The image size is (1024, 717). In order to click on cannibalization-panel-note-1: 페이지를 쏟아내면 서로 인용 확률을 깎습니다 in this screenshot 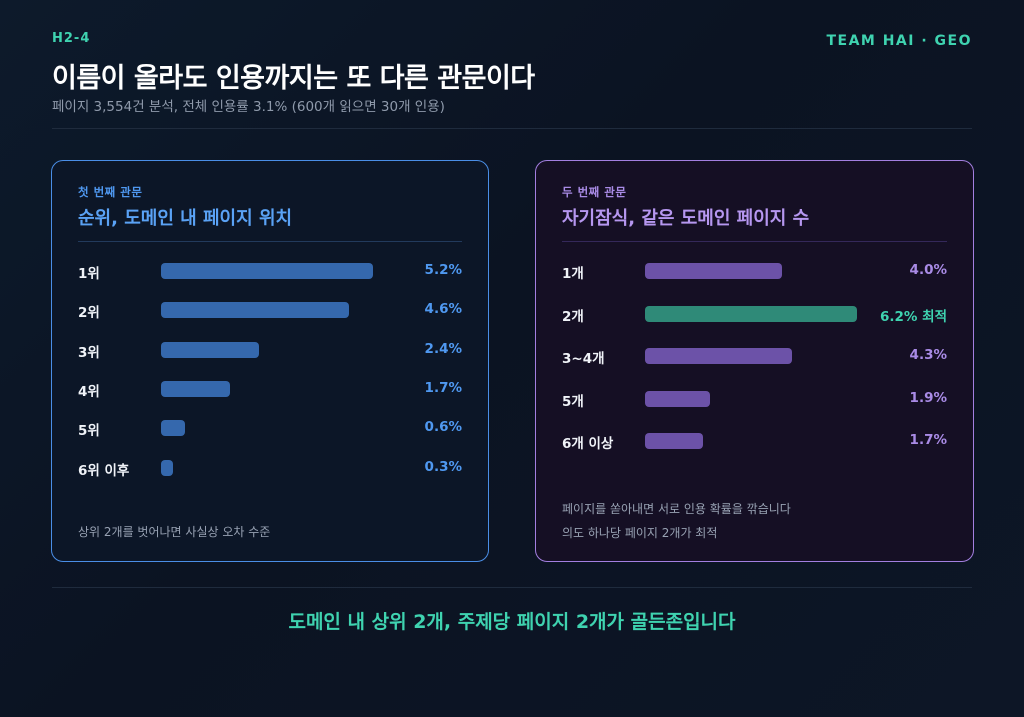, I will do `click(676, 509)`.